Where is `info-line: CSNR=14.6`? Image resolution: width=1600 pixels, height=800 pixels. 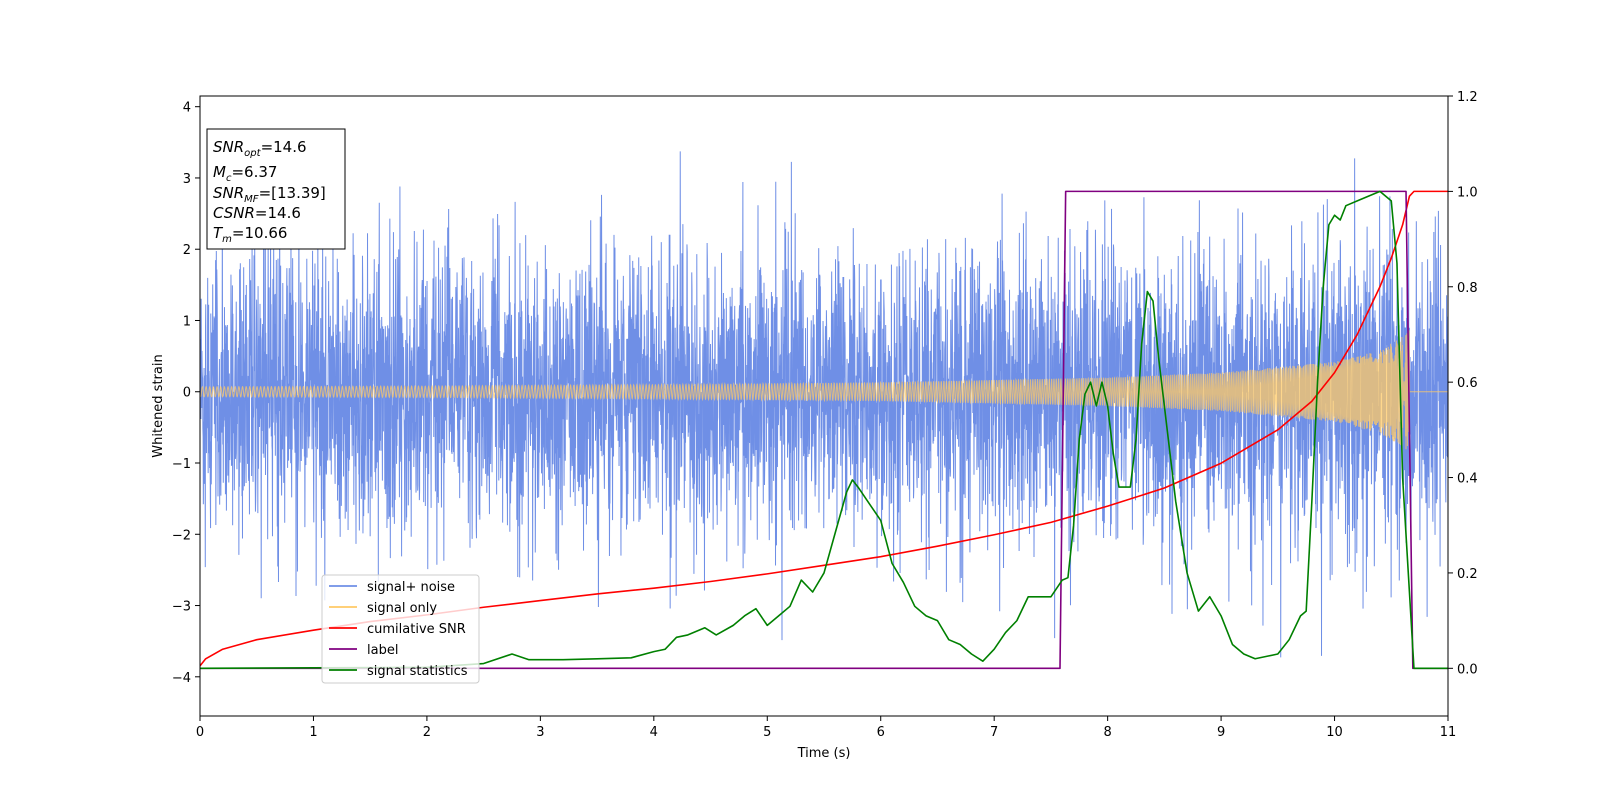
info-line: CSNR=14.6 is located at coordinates (257, 213).